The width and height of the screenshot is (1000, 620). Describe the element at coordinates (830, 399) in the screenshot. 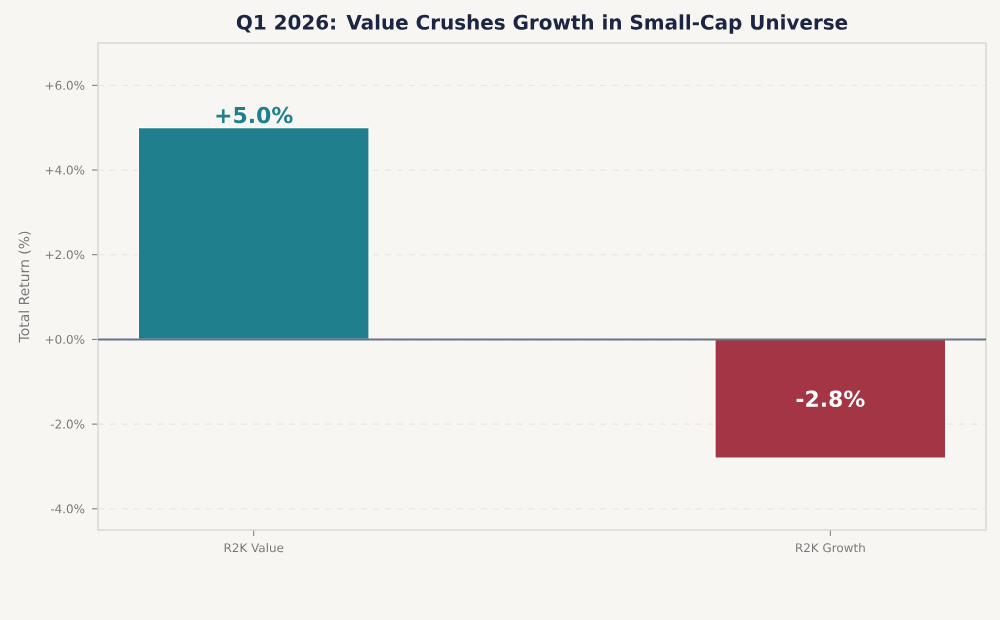

I see `data-label: -2.8%` at that location.